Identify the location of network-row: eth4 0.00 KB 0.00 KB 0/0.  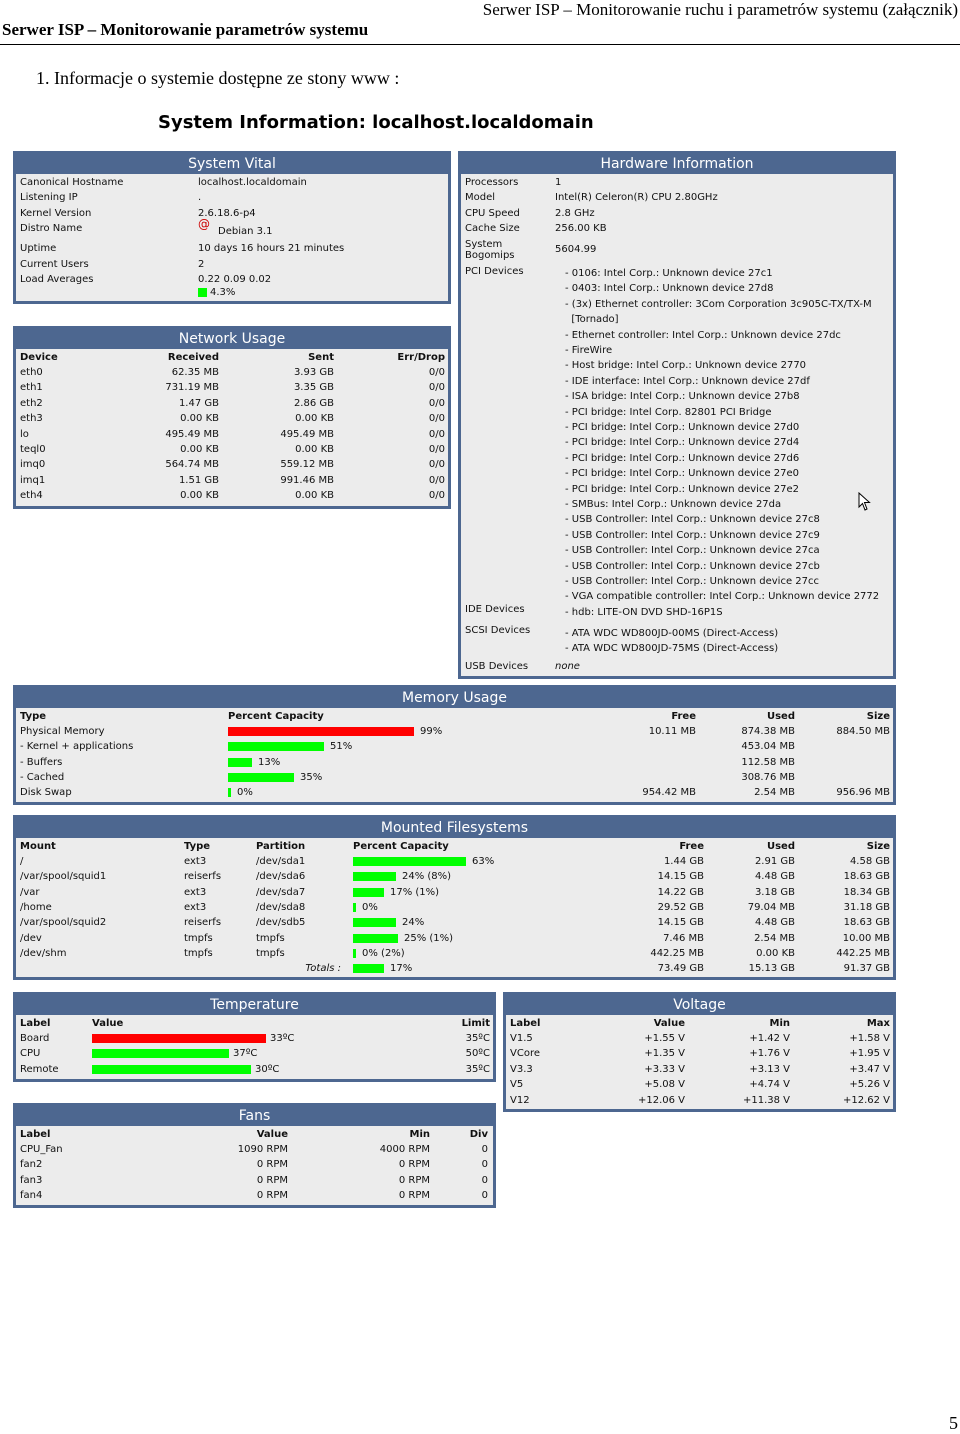
(232, 495).